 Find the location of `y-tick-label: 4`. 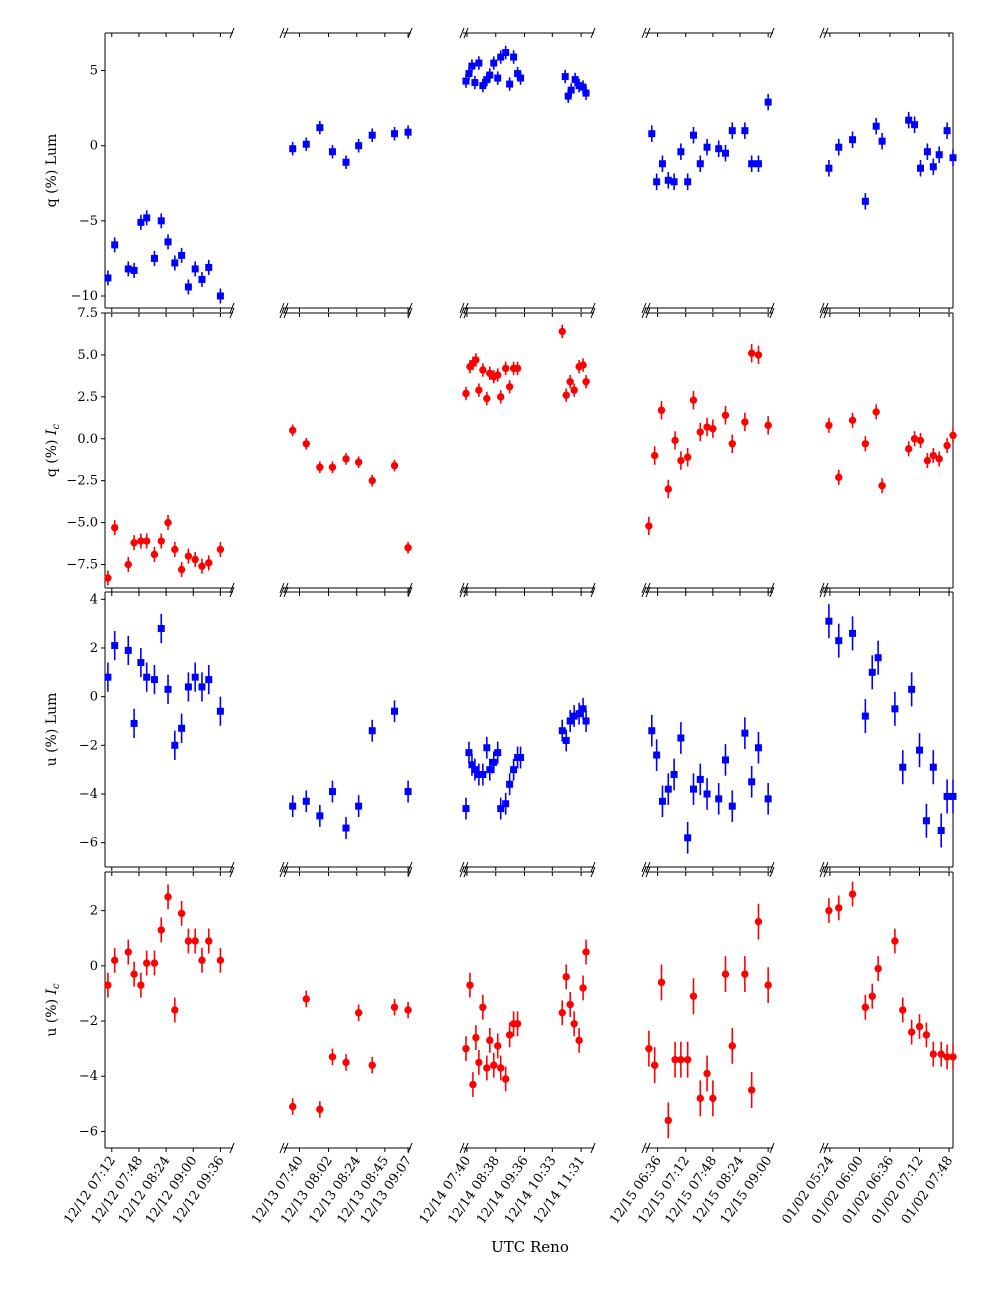

y-tick-label: 4 is located at coordinates (94, 599).